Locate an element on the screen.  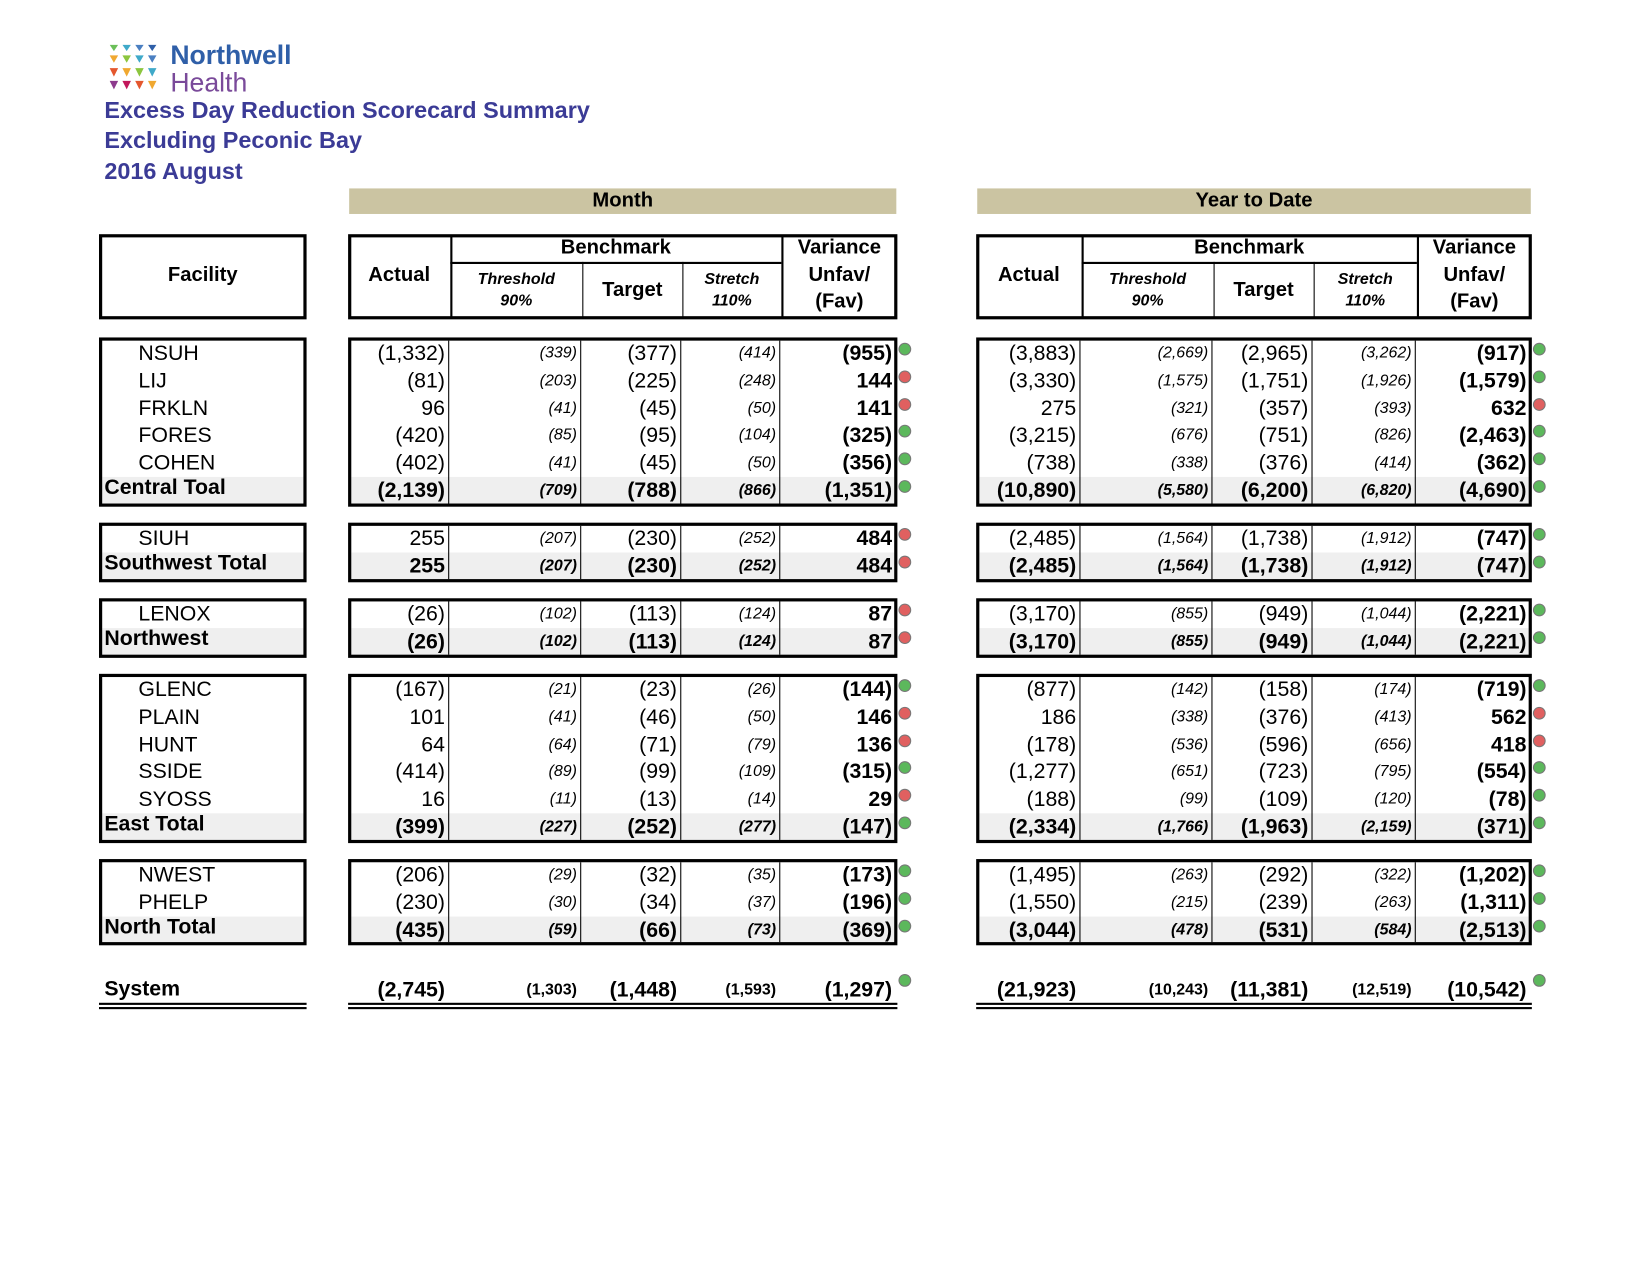
value-cell: (174) is located at coordinates (1393, 689).